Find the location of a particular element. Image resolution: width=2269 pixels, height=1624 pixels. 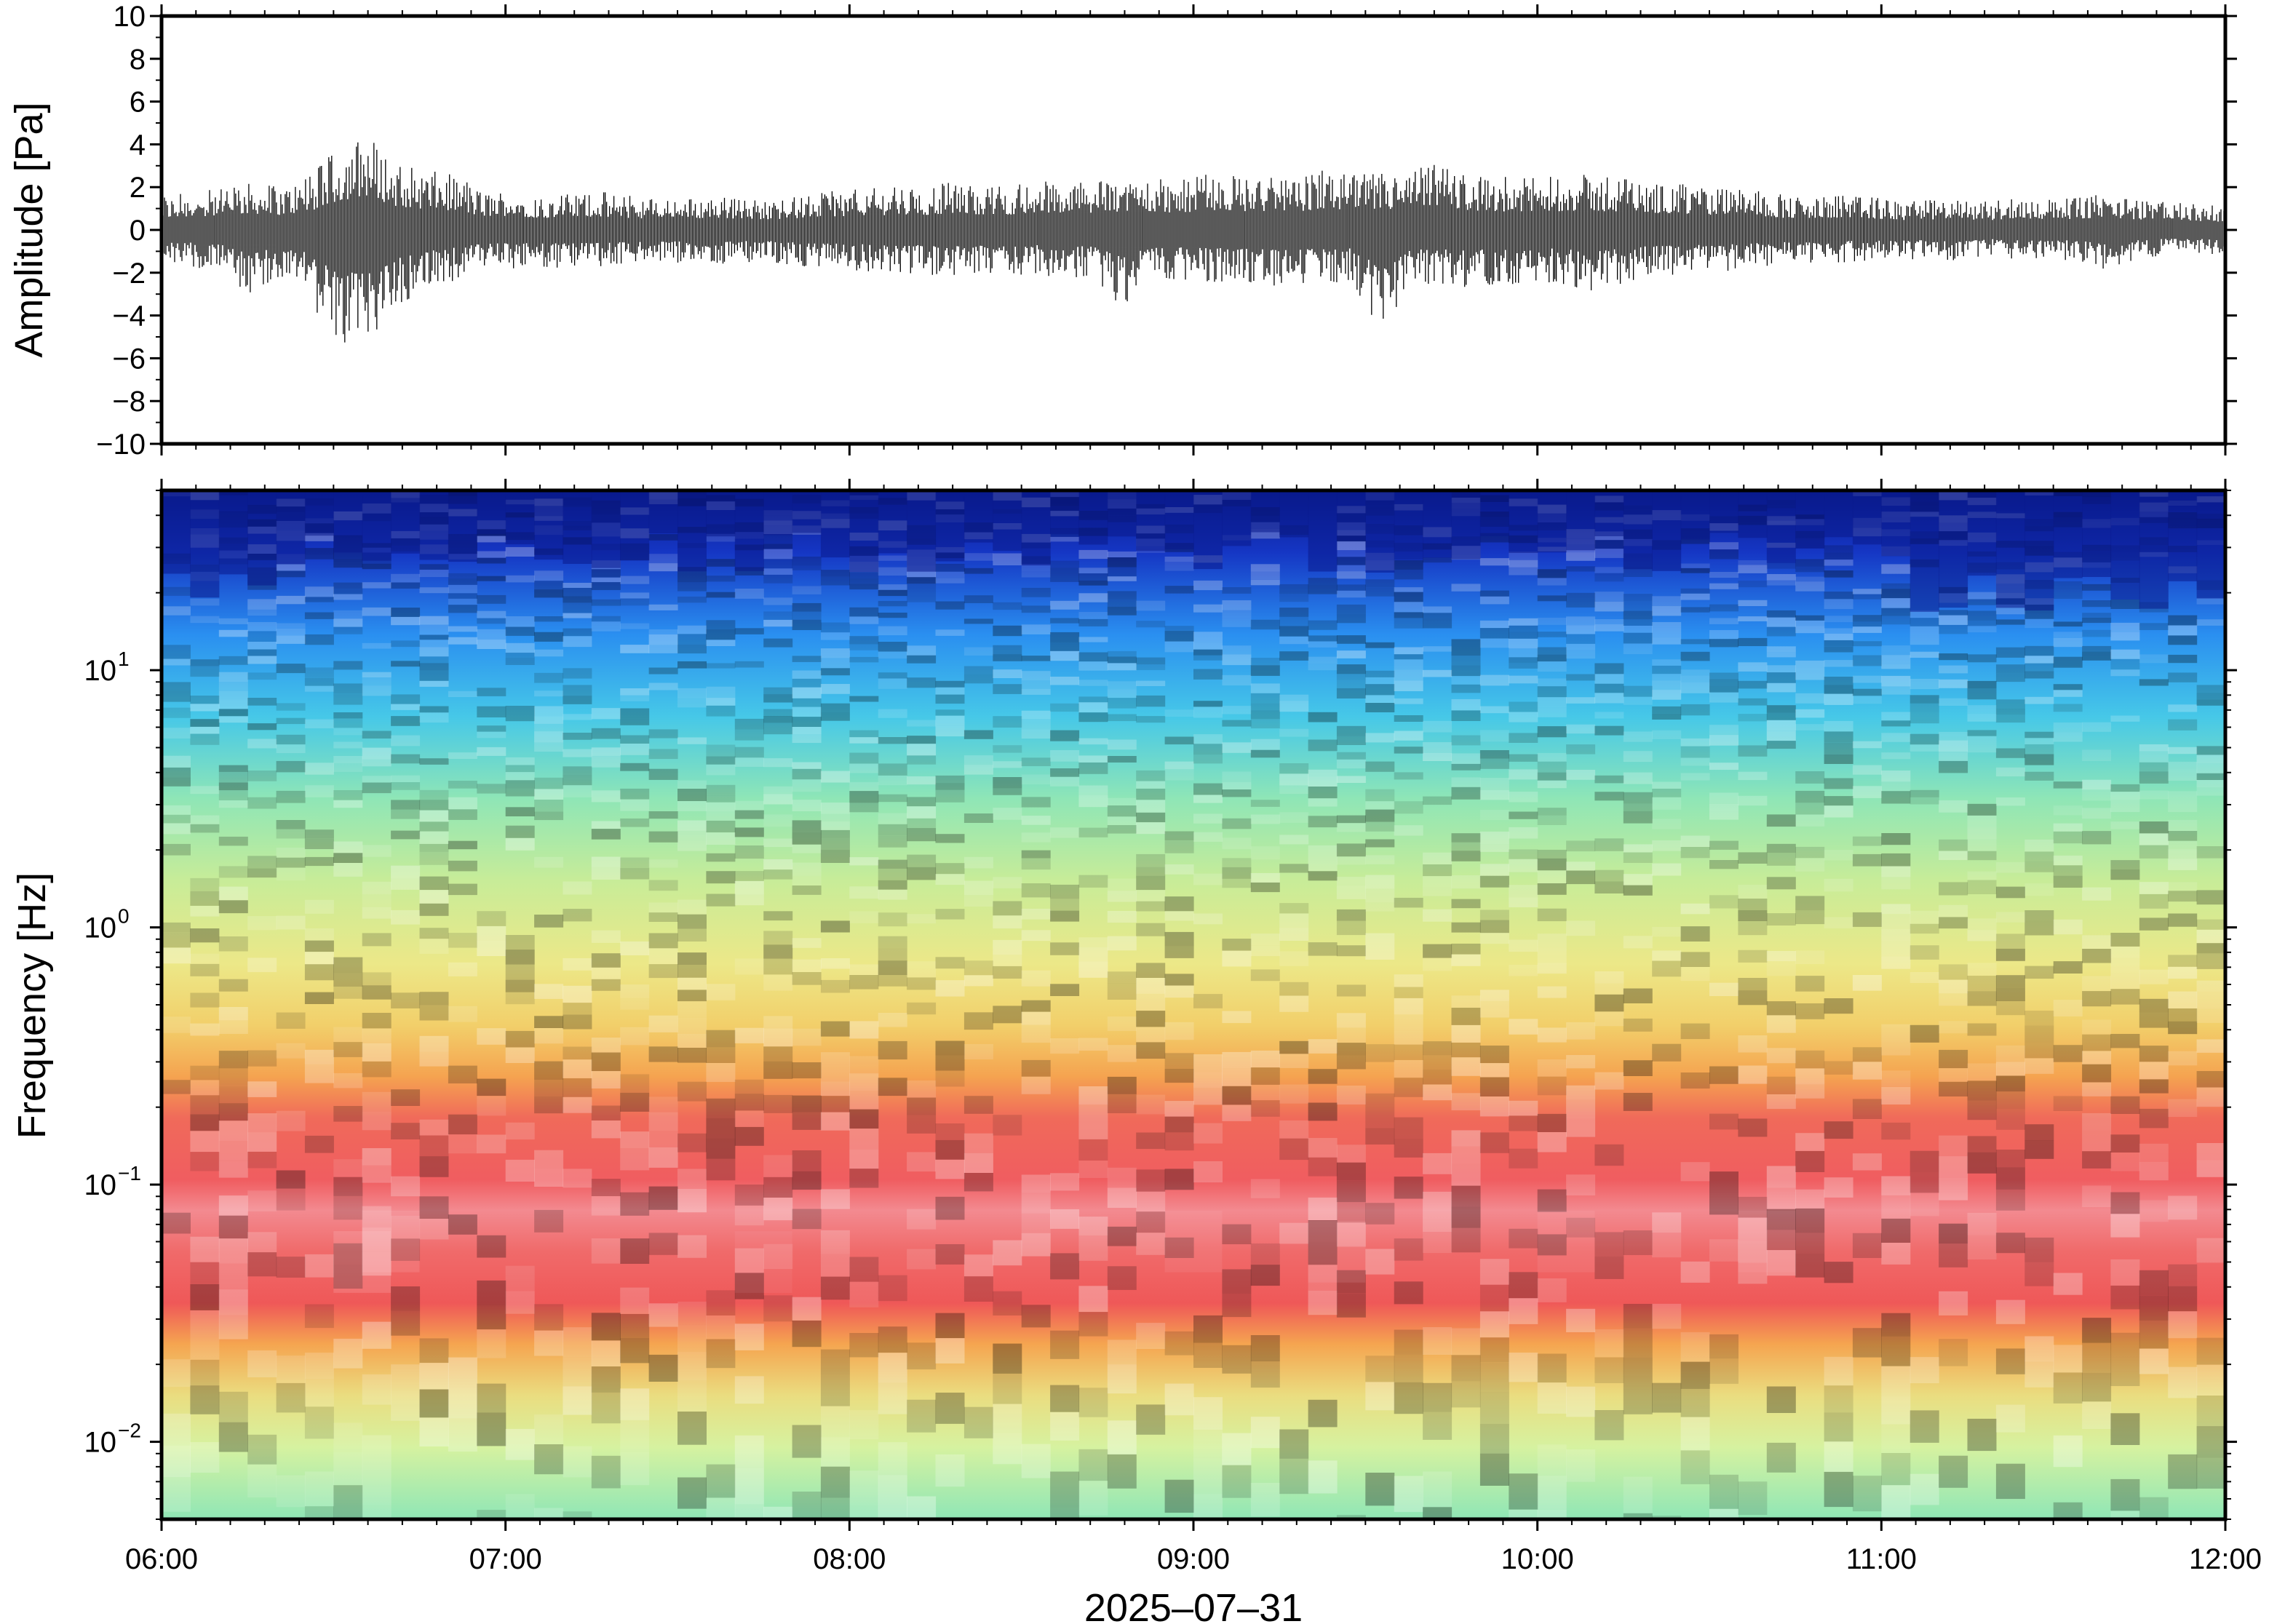

spectrogram-x-tick-label: 12:00 is located at coordinates (2225, 1559).